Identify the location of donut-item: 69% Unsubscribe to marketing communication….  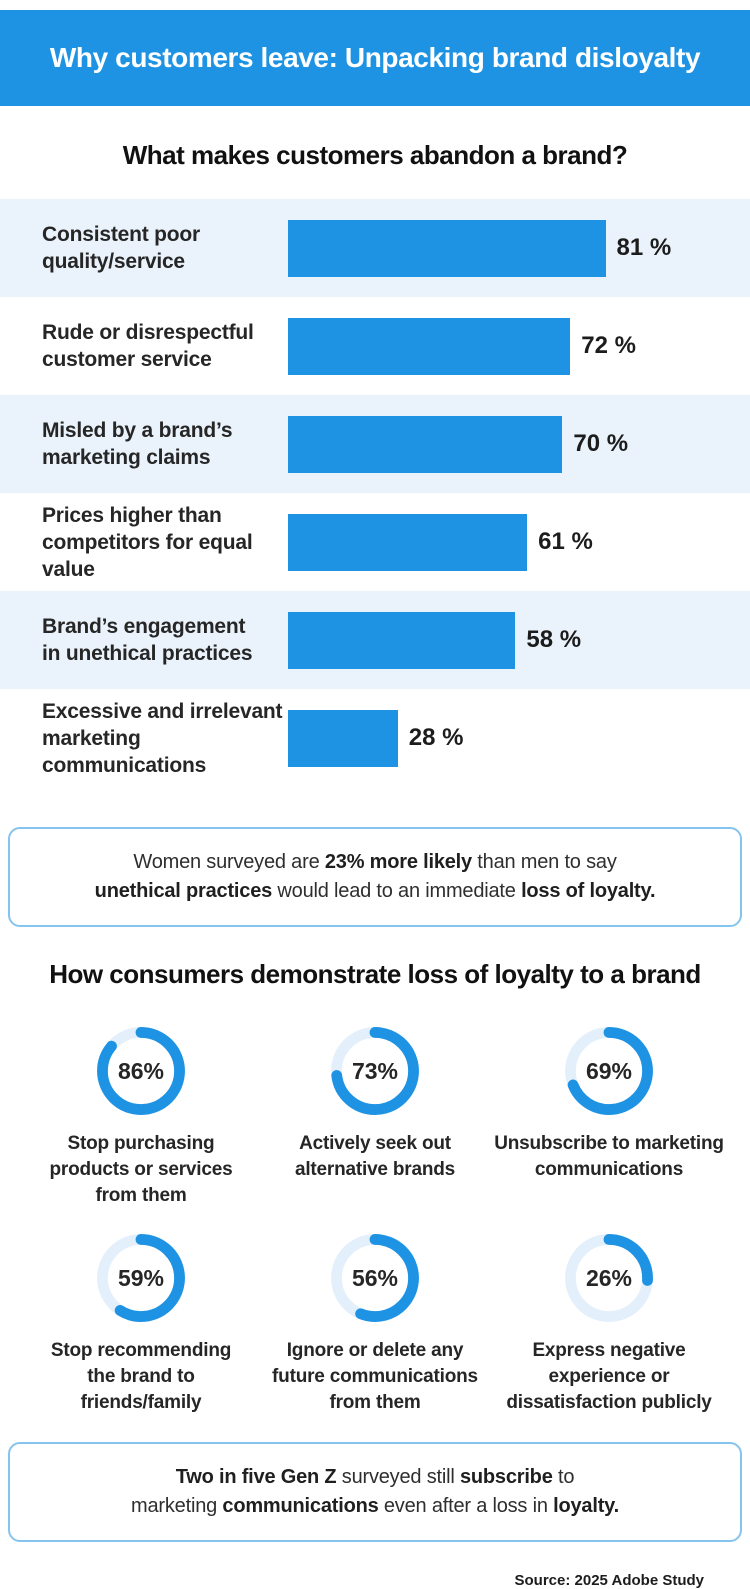
(609, 1110).